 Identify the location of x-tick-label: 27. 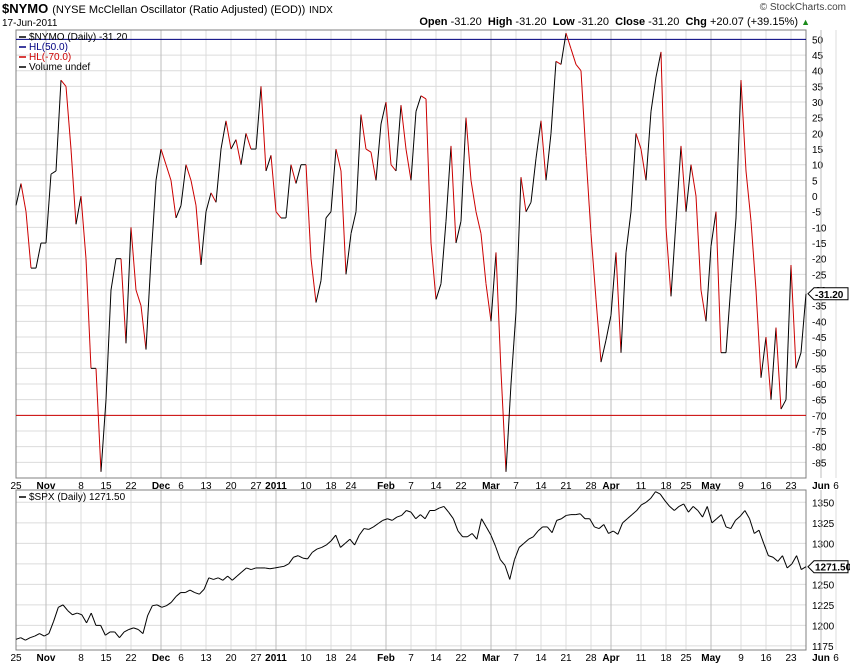
(256, 486).